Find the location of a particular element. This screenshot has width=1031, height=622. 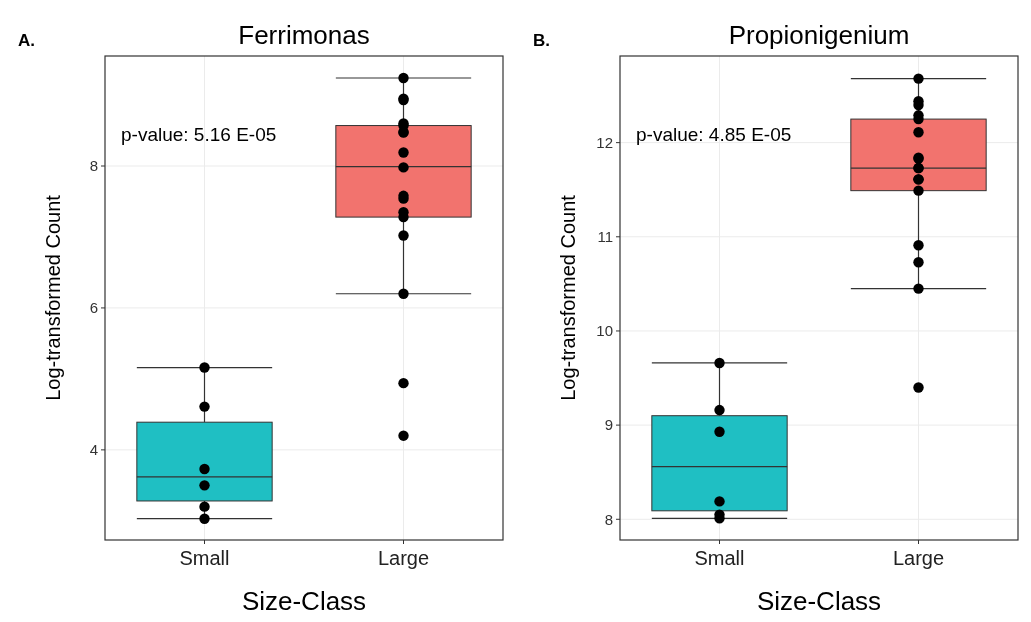

y-tick-label: 12 is located at coordinates (604, 142).